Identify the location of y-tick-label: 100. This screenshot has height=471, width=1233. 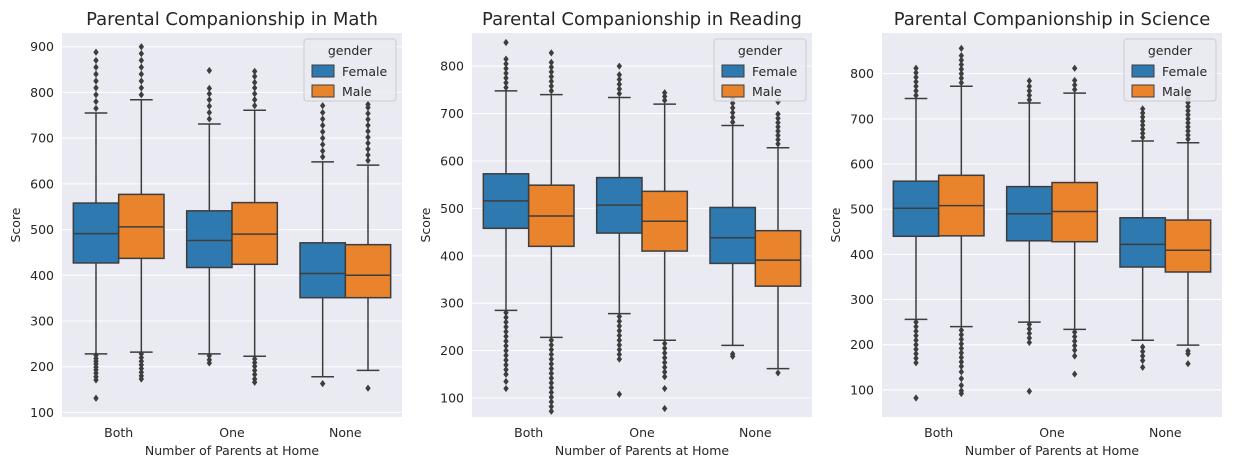
(452, 398).